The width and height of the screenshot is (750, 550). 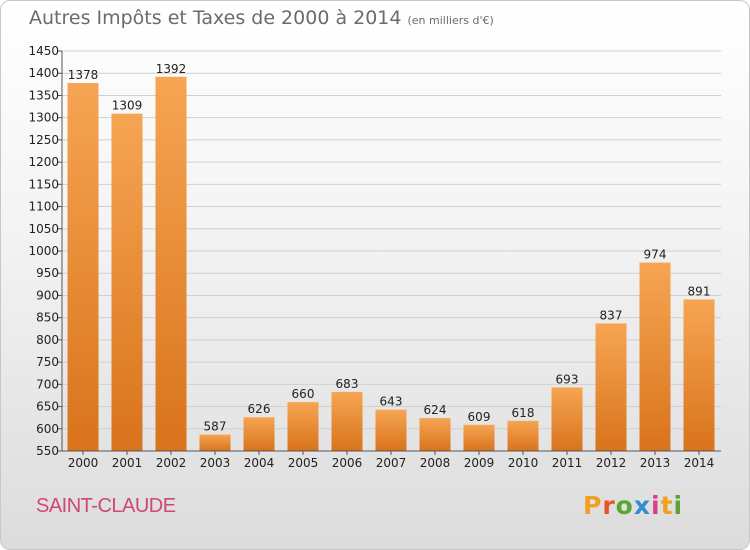 I want to click on y-tick-label: 950, so click(x=47, y=273).